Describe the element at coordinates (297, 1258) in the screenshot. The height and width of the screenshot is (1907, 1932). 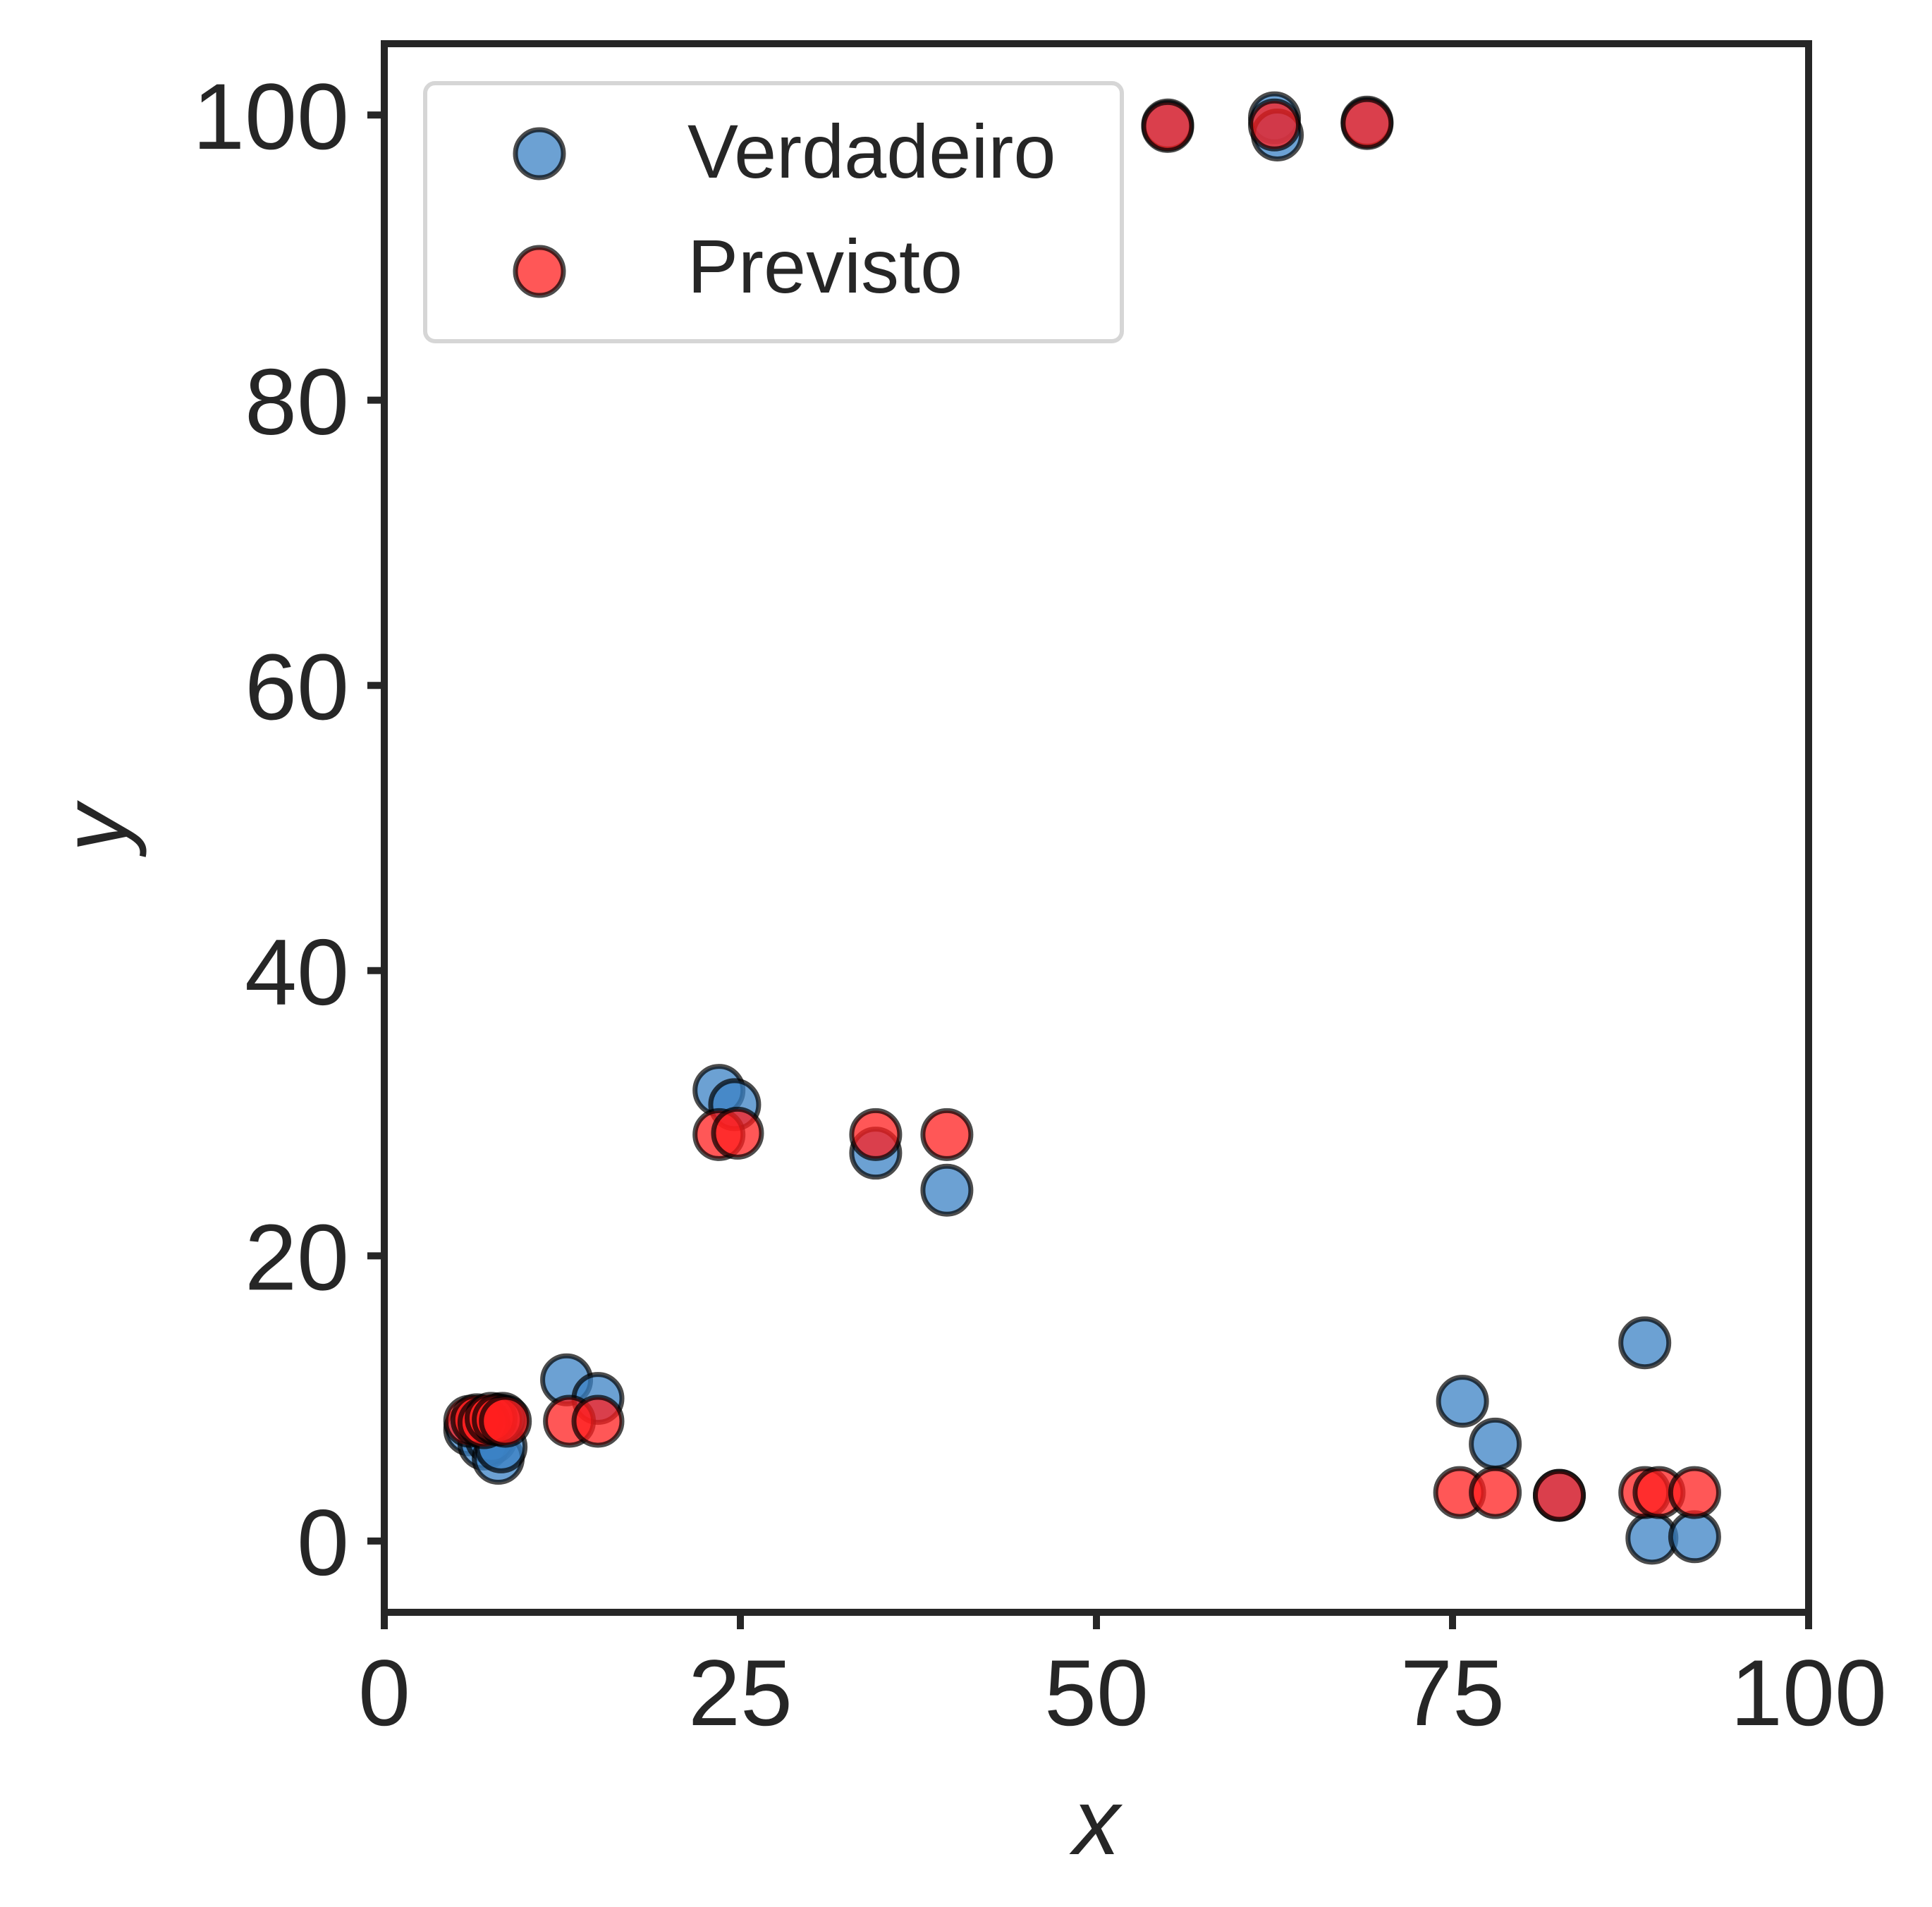
I see `y-tick-label: 20` at that location.